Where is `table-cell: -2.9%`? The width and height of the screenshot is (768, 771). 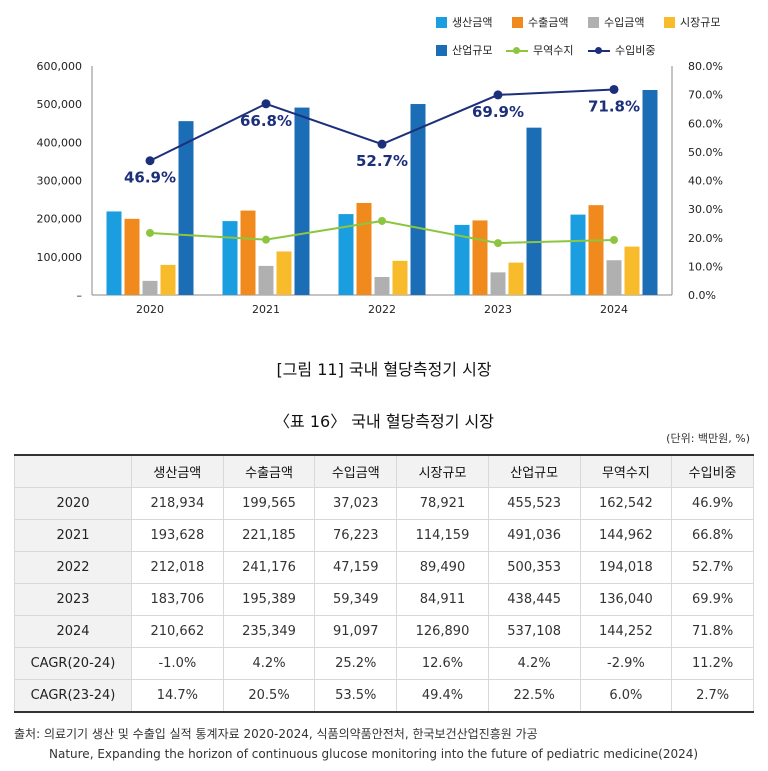 table-cell: -2.9% is located at coordinates (626, 663).